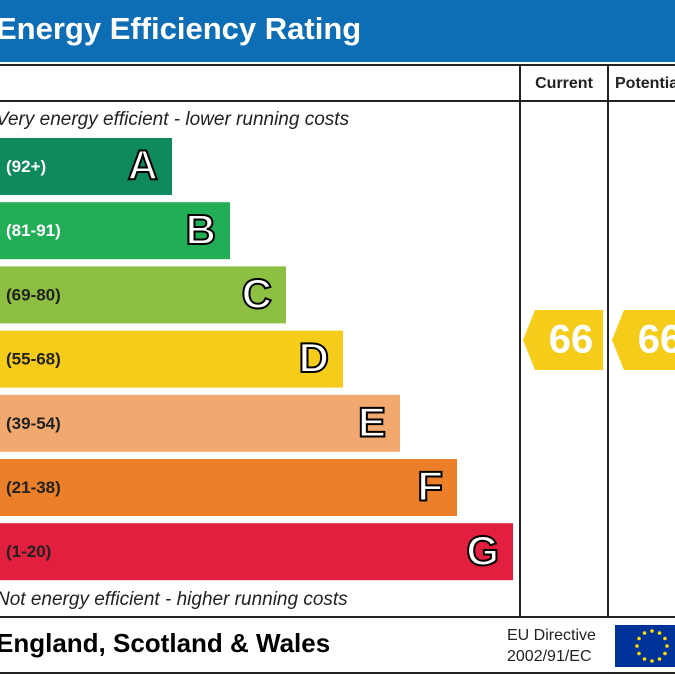 This screenshot has width=675, height=675. I want to click on band-letter: F, so click(430, 486).